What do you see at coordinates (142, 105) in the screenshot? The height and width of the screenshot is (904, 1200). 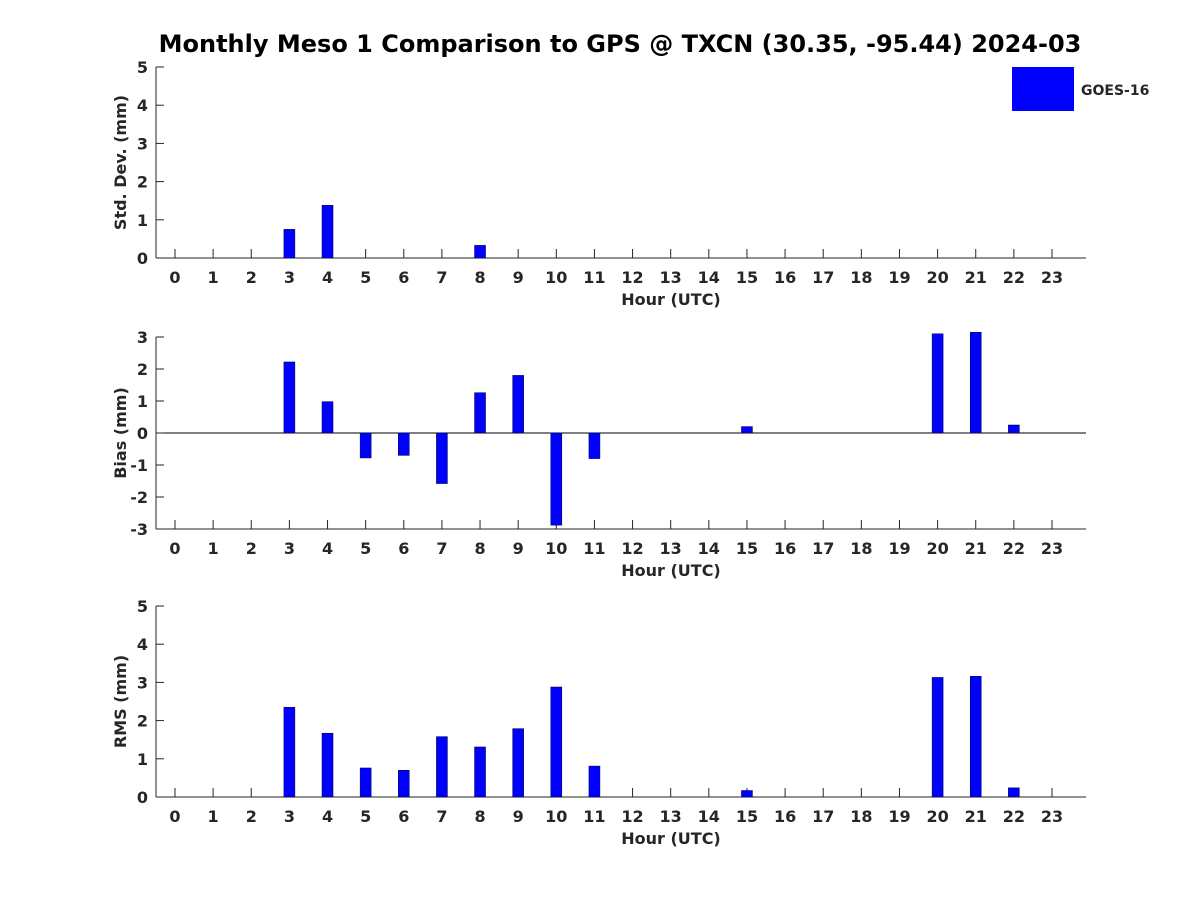 I see `y-tick-label: 4` at bounding box center [142, 105].